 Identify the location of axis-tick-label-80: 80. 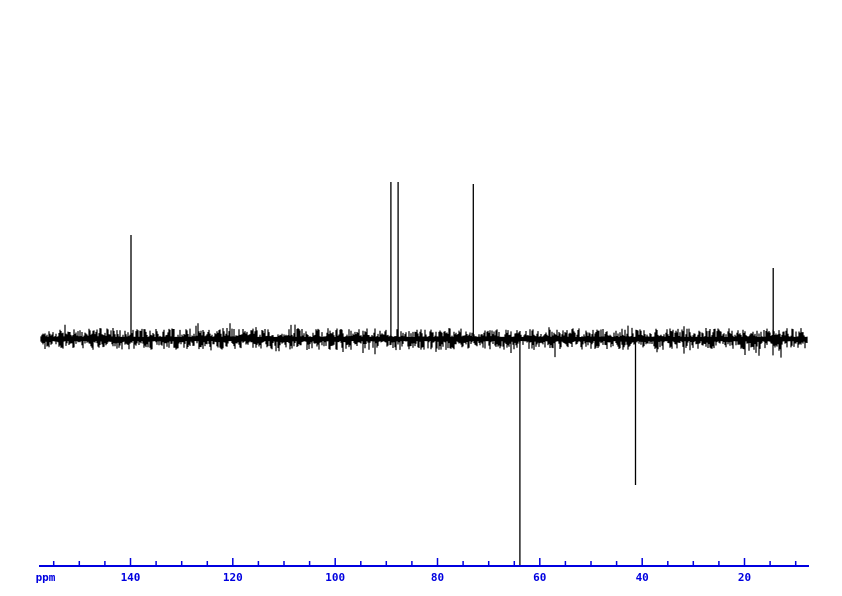
(437, 577).